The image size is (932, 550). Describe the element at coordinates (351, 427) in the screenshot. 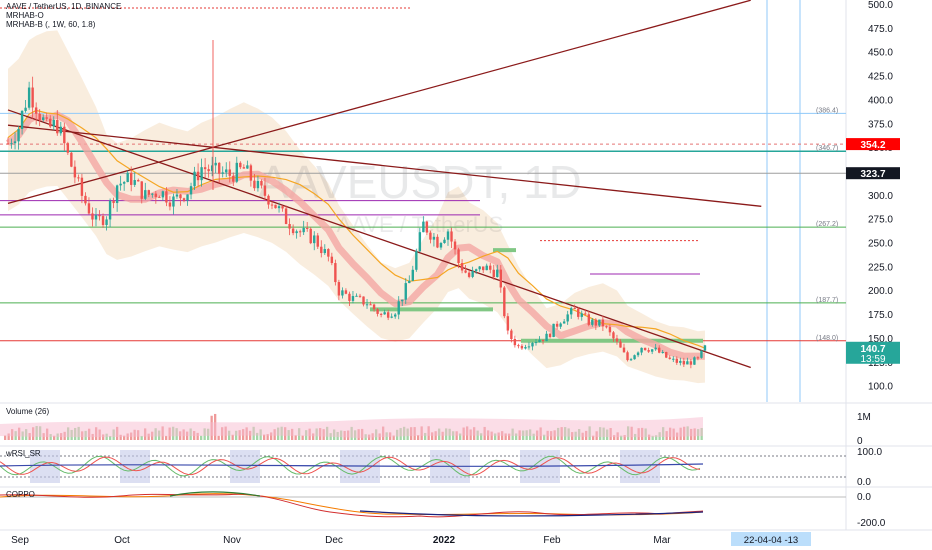

I see `volume-band` at that location.